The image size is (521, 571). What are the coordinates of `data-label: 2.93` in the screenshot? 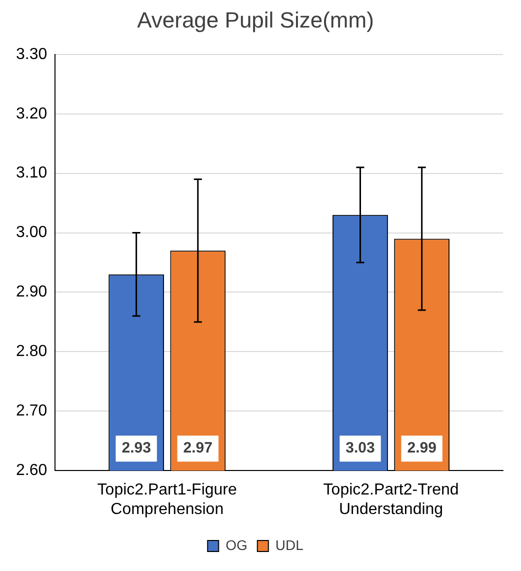 It's located at (136, 448).